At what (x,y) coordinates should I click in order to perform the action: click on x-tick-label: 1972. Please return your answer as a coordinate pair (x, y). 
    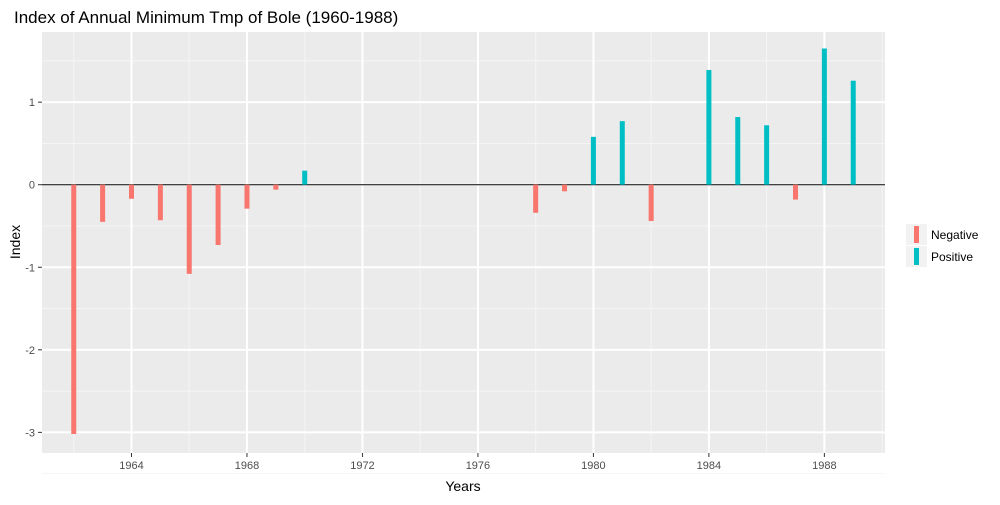
    Looking at the image, I should click on (362, 466).